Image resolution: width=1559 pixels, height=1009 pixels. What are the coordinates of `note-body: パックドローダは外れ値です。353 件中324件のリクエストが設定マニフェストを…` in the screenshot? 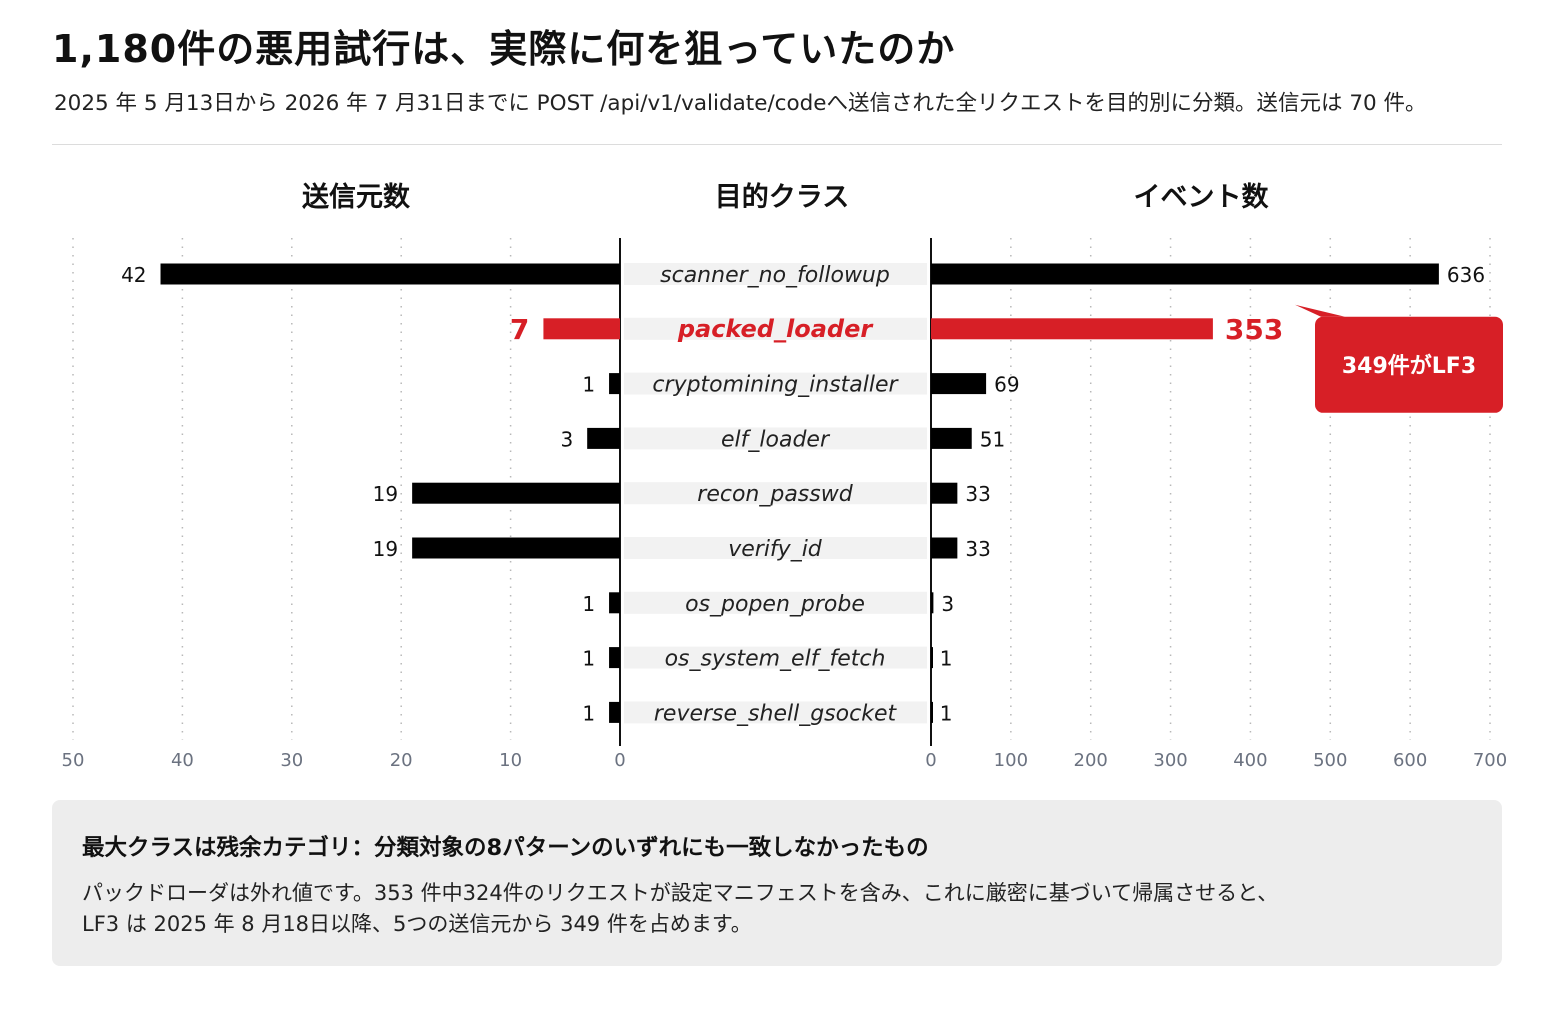 It's located at (762, 909).